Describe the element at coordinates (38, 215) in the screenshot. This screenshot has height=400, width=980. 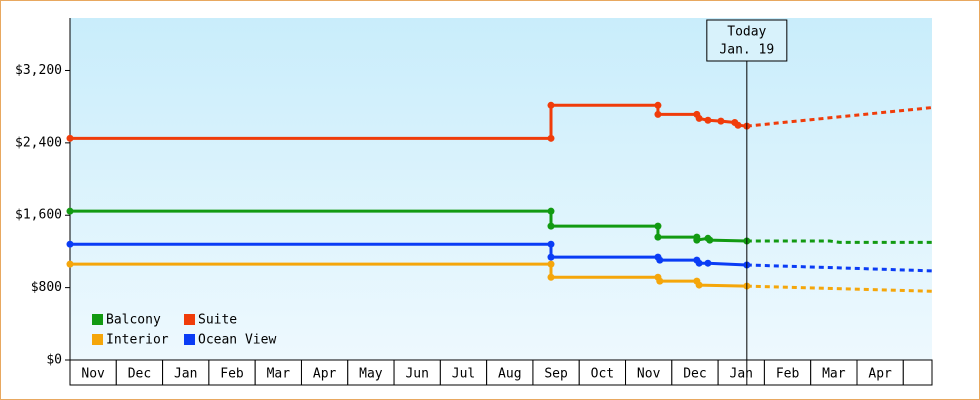
I see `y-tick-label: $1,600` at that location.